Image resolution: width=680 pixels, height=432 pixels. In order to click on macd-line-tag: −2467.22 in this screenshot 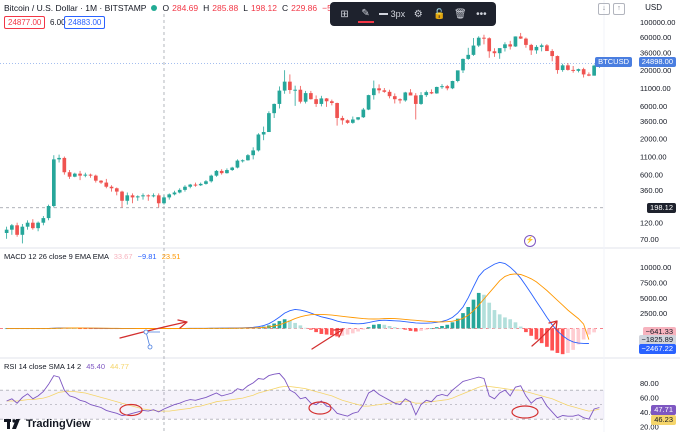, I will do `click(657, 349)`.